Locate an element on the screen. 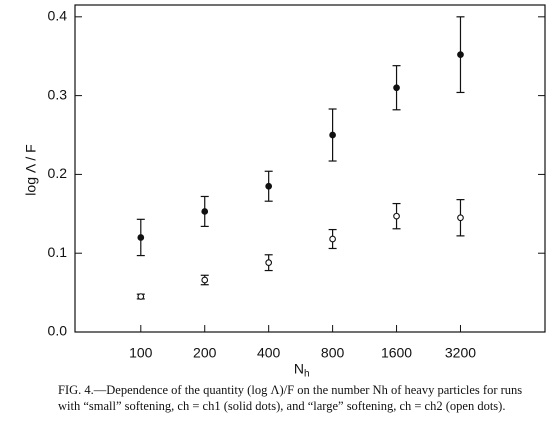  y-tick-label: 0.2 is located at coordinates (58, 173).